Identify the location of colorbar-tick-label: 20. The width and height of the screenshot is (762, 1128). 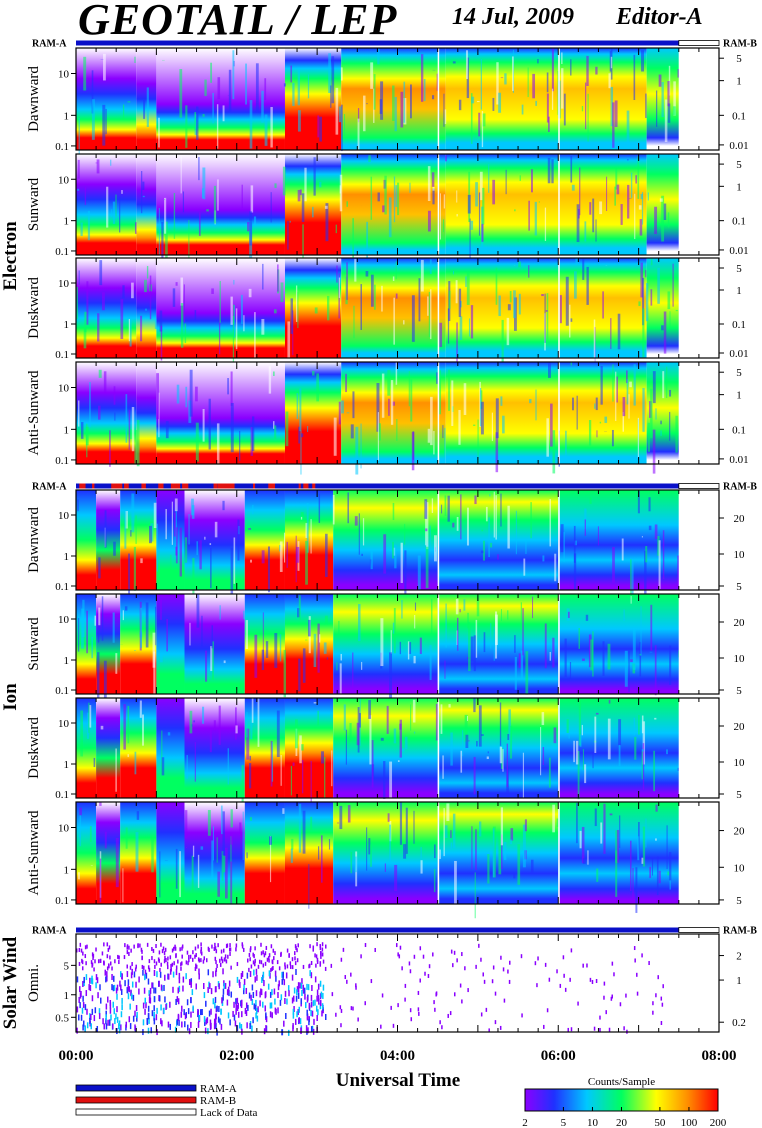
(622, 1122).